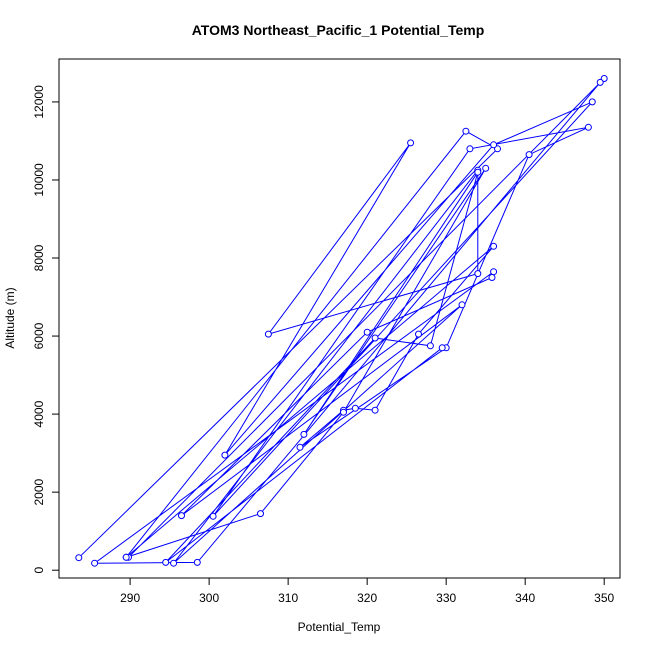 This screenshot has width=650, height=650. What do you see at coordinates (525, 598) in the screenshot?
I see `x-tick-label: 340` at bounding box center [525, 598].